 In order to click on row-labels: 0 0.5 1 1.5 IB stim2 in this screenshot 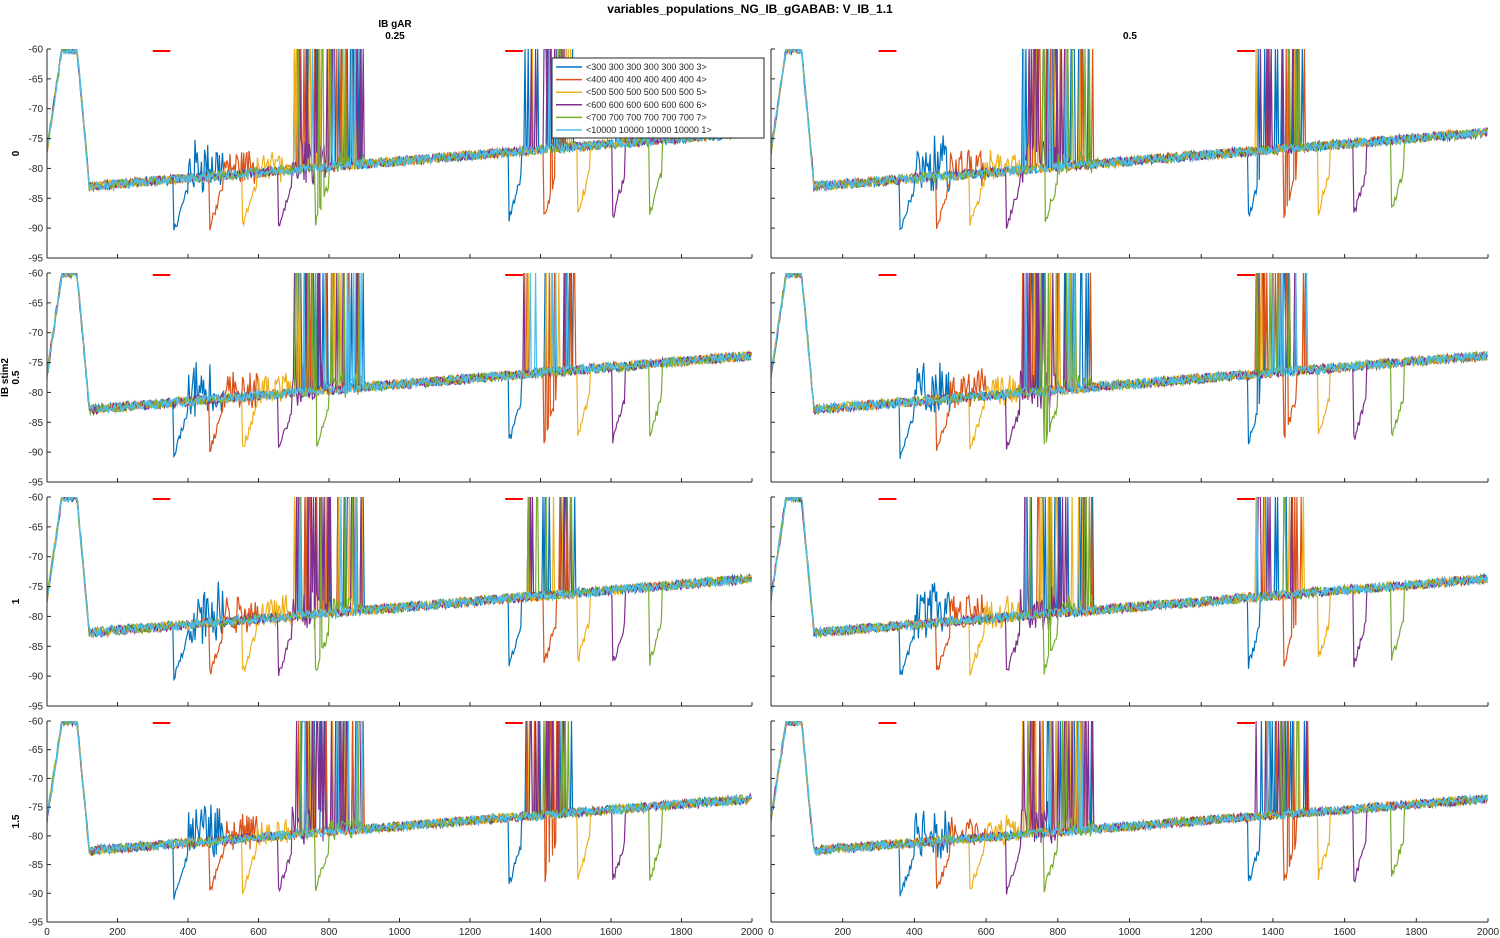, I will do `click(11, 489)`.